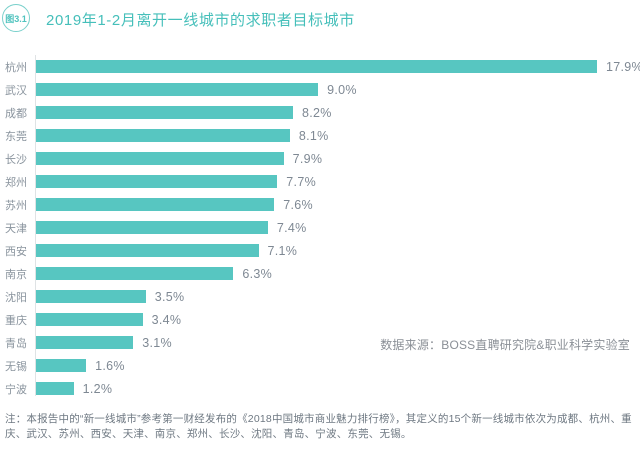 Image resolution: width=640 pixels, height=453 pixels. I want to click on category-label: 宁波, so click(16, 389).